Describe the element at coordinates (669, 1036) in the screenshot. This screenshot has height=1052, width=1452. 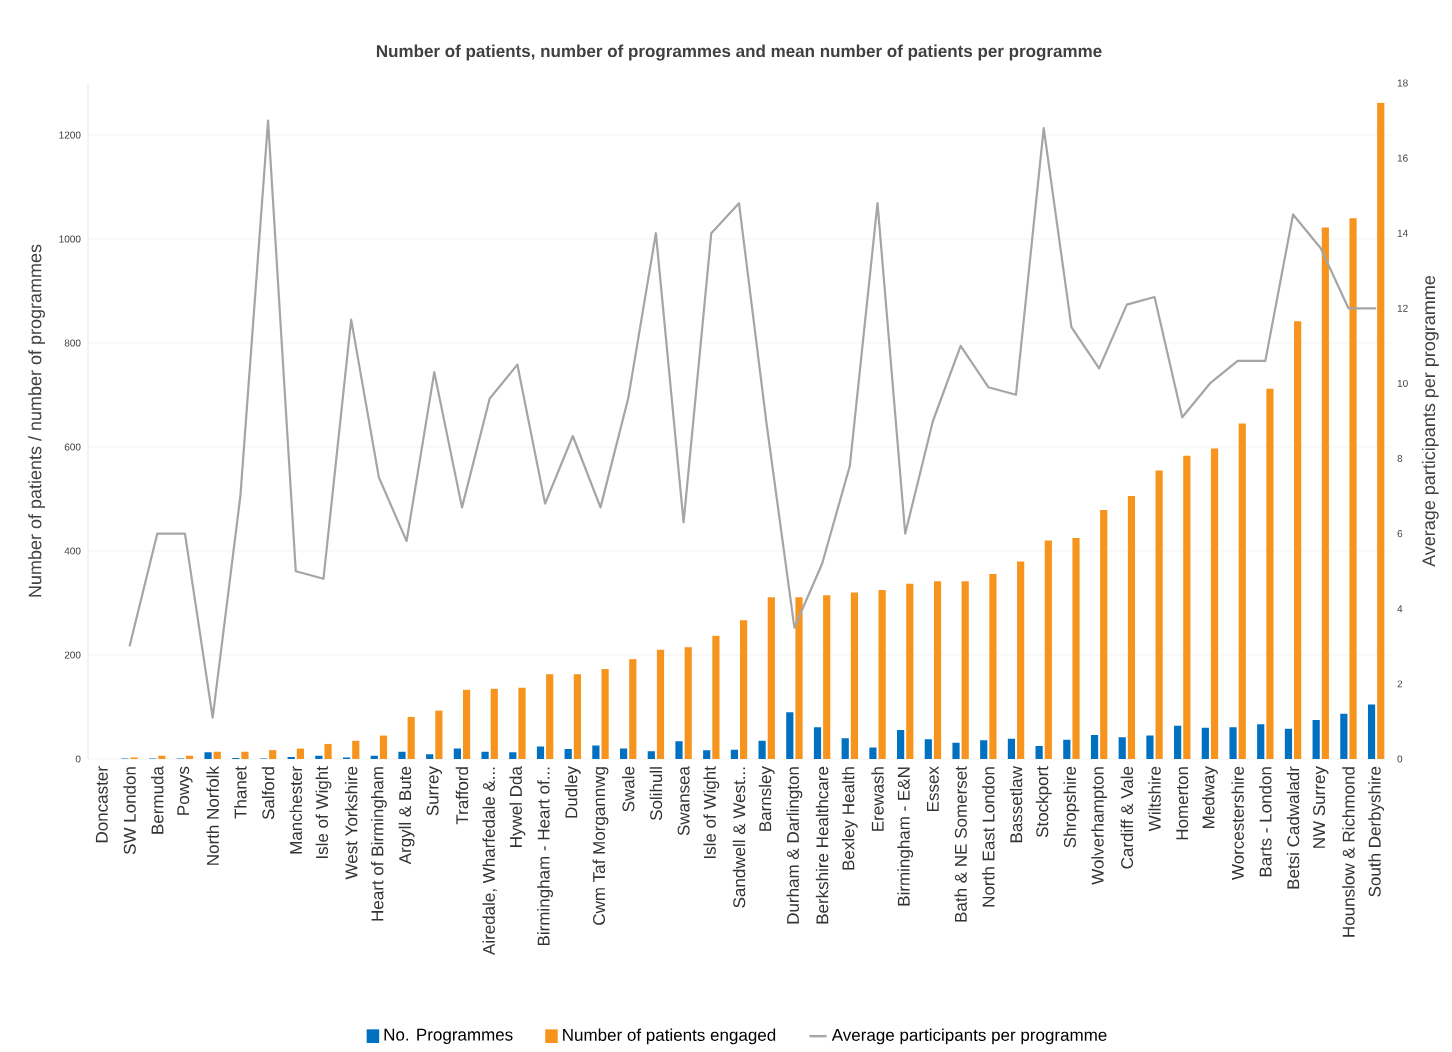
I see `legend-label: Number of patients engaged` at that location.